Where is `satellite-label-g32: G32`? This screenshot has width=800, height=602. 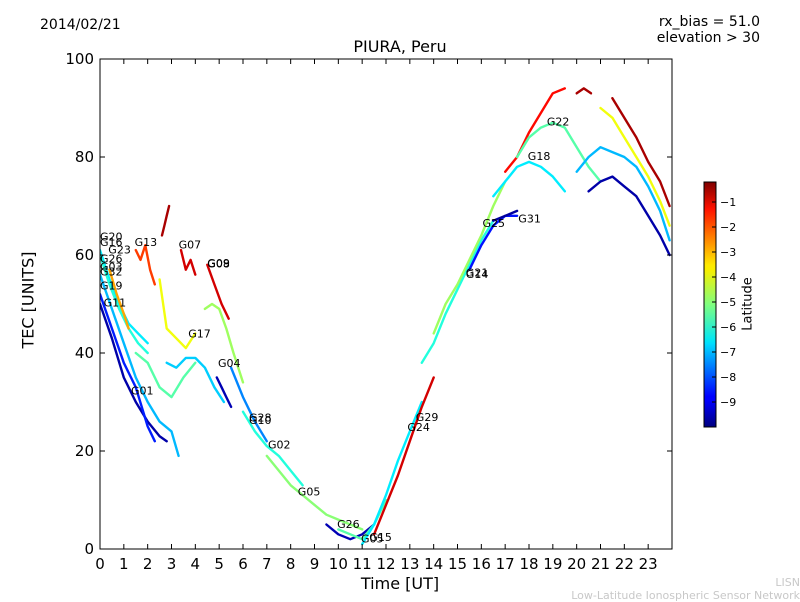
satellite-label-g32: G32 is located at coordinates (111, 272).